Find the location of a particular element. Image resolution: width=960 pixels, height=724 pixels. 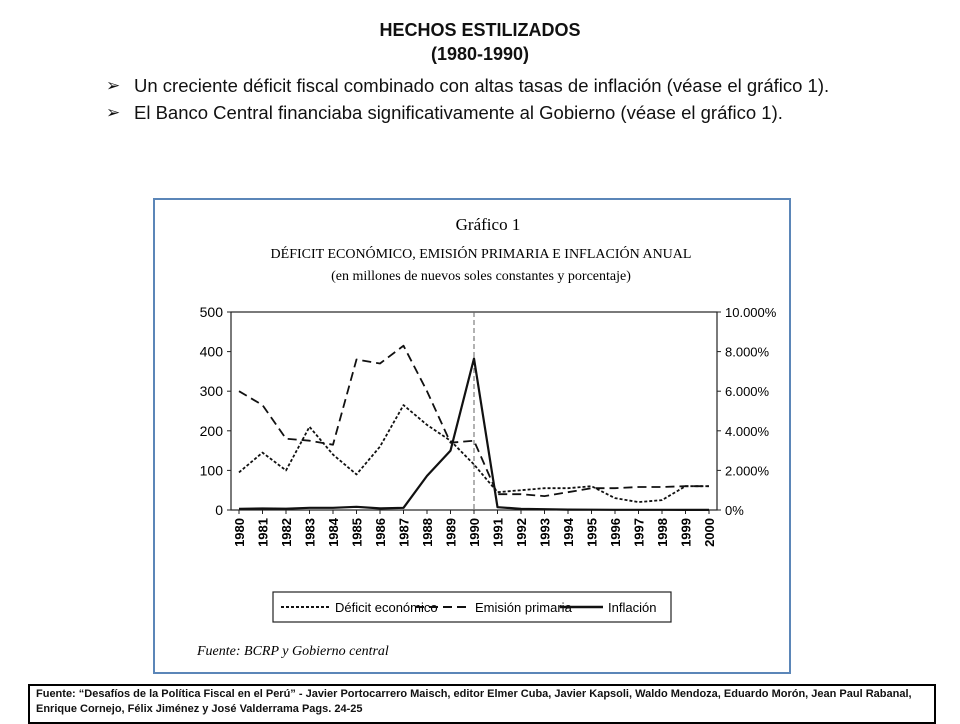

legend-label: Emisión primaria is located at coordinates (524, 607).